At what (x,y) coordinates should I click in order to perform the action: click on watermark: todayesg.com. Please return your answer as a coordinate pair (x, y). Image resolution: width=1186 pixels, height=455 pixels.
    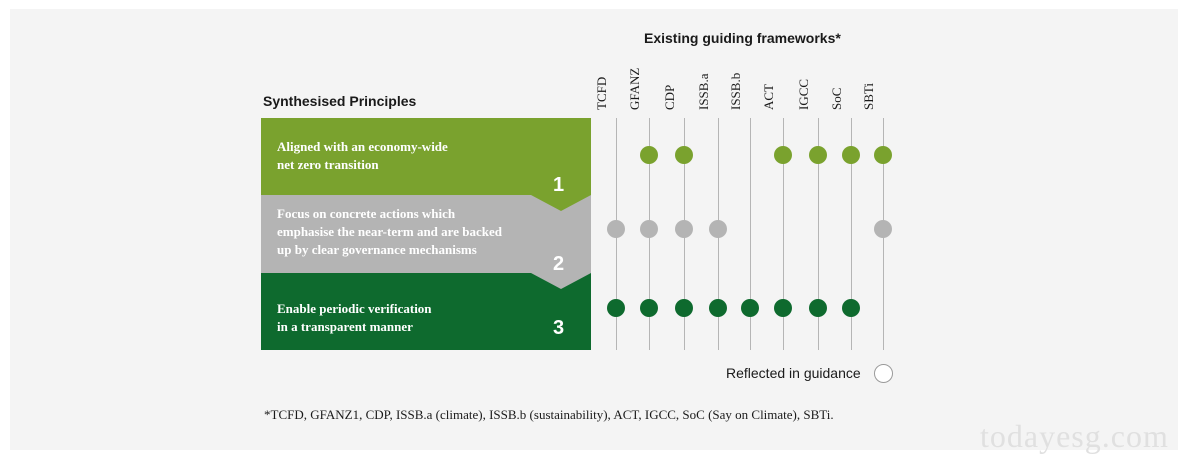
    Looking at the image, I should click on (1074, 436).